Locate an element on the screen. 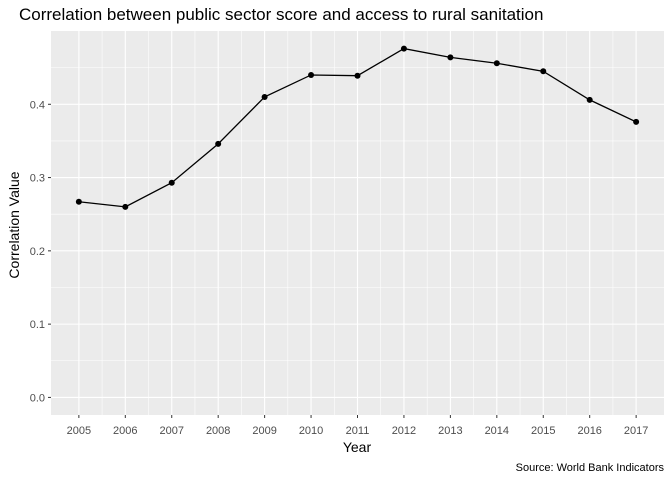 Image resolution: width=672 pixels, height=480 pixels. x-tick-label: 2010 is located at coordinates (311, 431).